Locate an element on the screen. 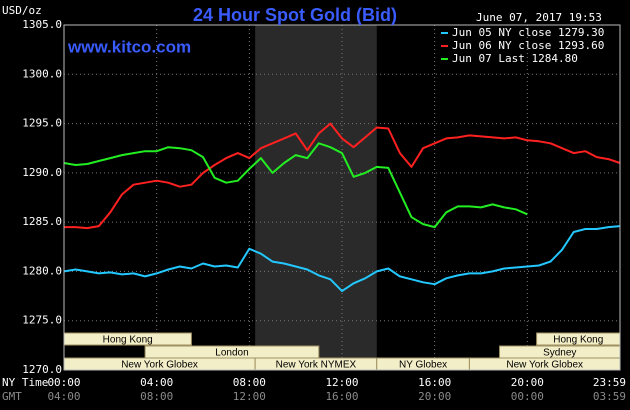 The width and height of the screenshot is (630, 410). x-axis-label: NY Time is located at coordinates (25, 382).